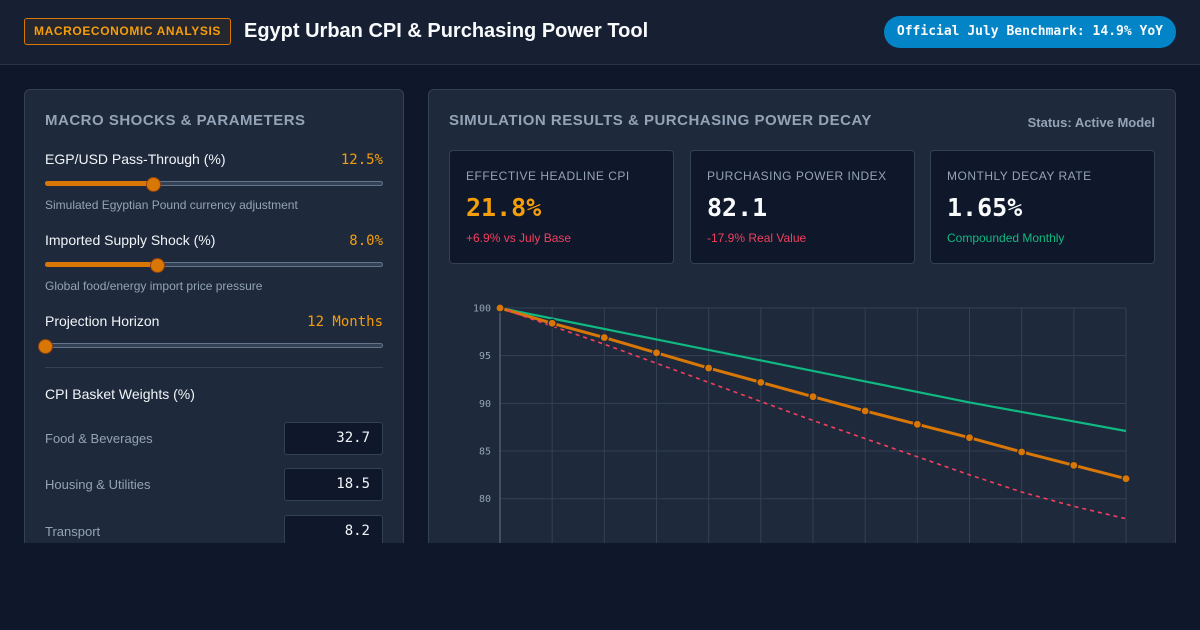 The width and height of the screenshot is (1200, 630). Describe the element at coordinates (333, 484) in the screenshot. I see `housing-weight-input: 18.5` at that location.